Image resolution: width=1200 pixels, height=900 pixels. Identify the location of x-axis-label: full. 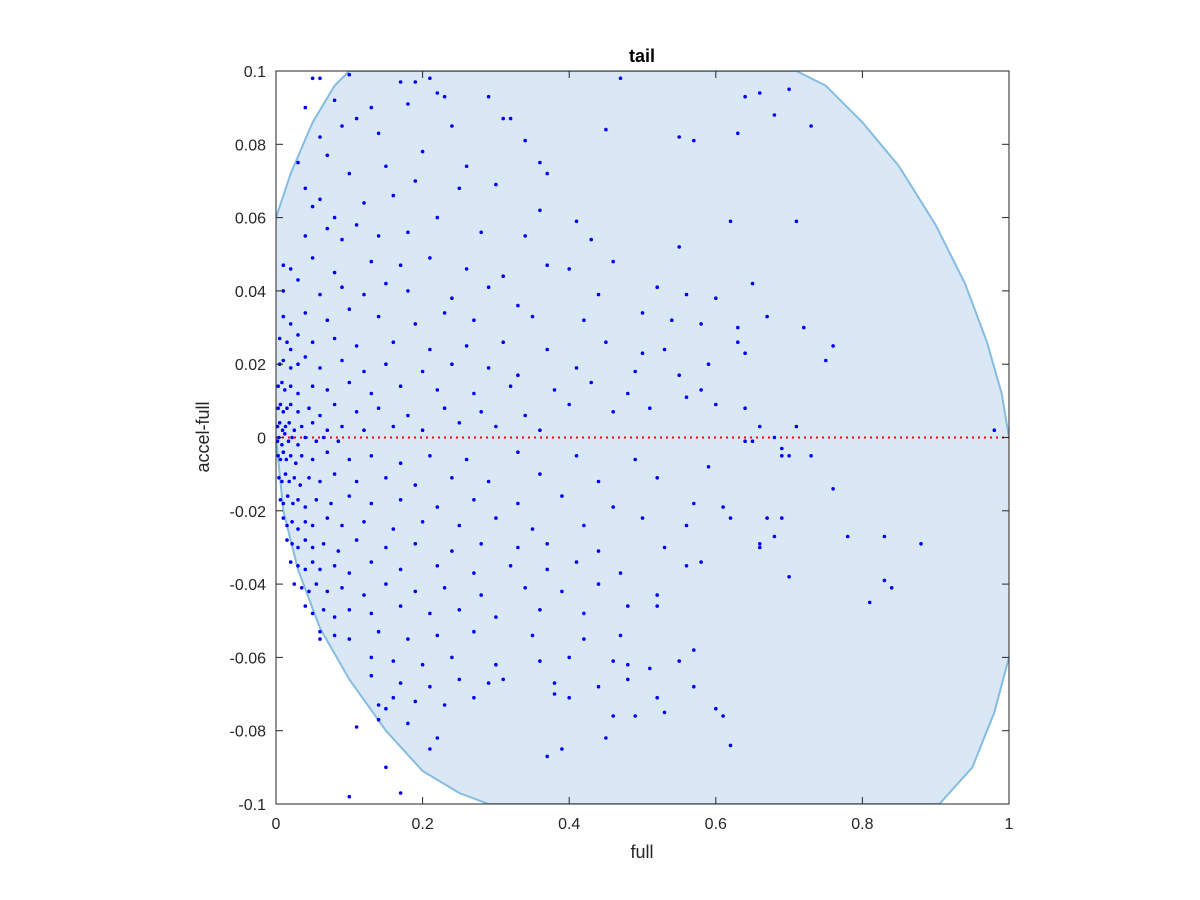
(641, 852).